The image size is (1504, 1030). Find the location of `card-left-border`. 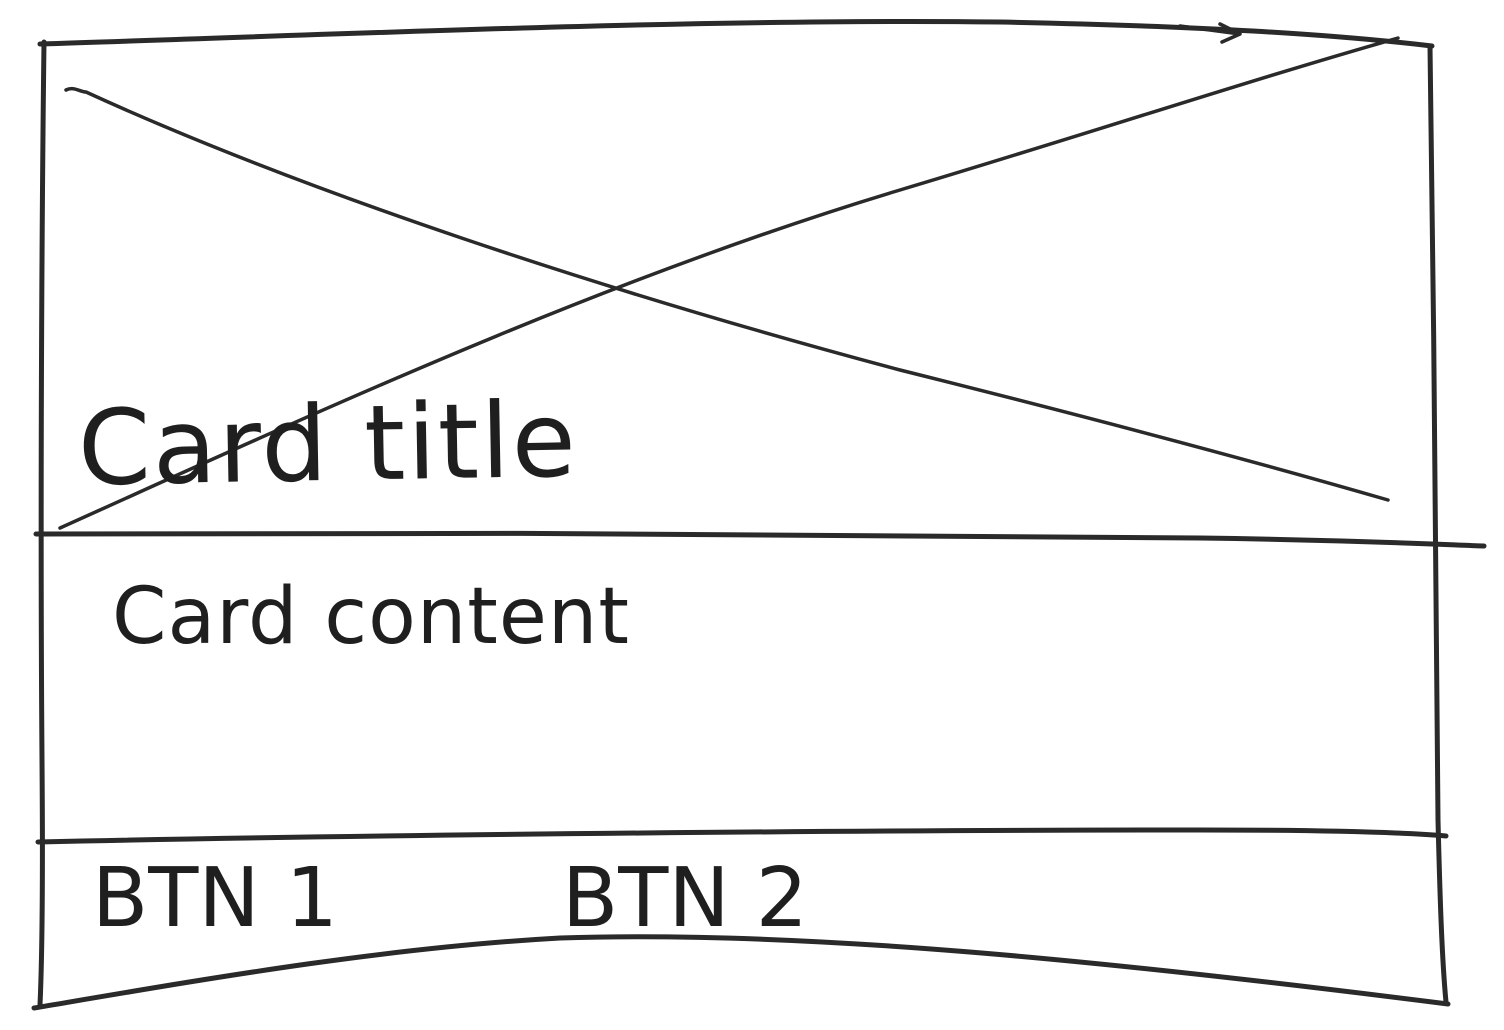

card-left-border is located at coordinates (42, 523).